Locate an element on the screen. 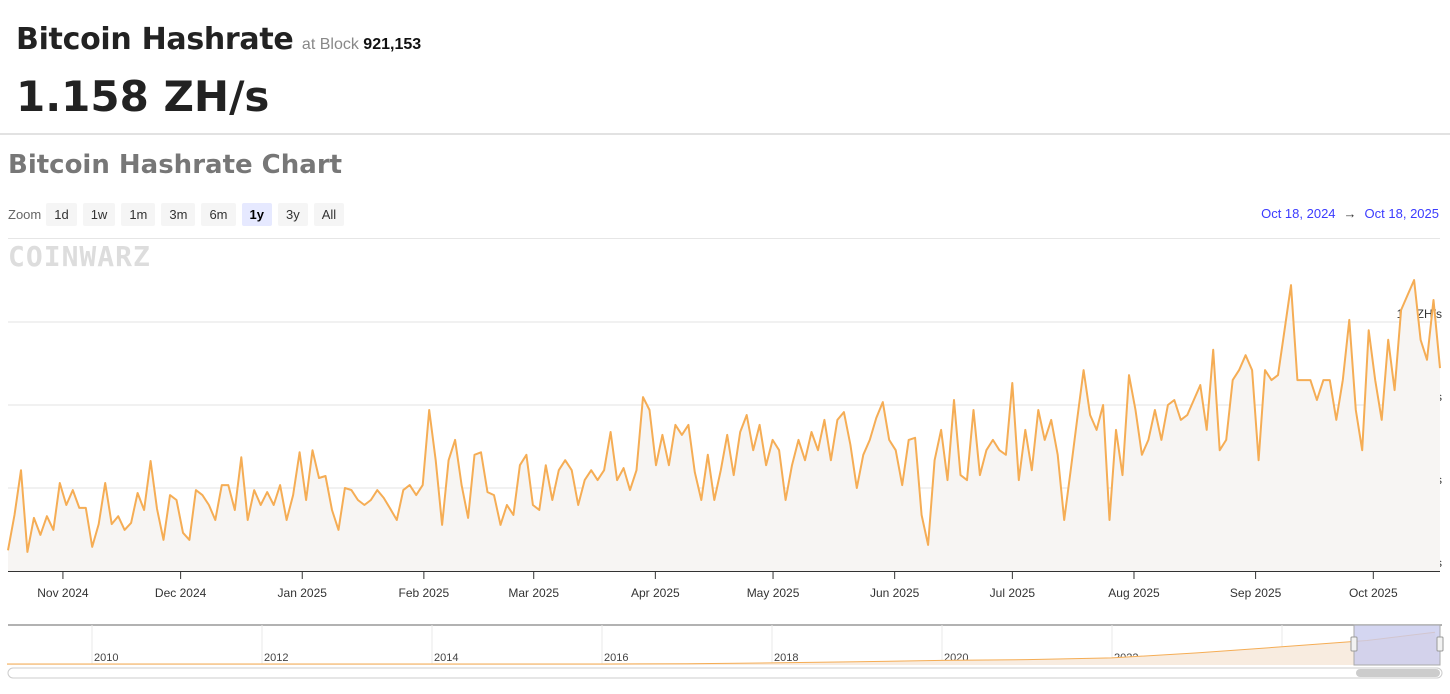 The width and height of the screenshot is (1450, 694). zoom-label: Zoom is located at coordinates (25, 214).